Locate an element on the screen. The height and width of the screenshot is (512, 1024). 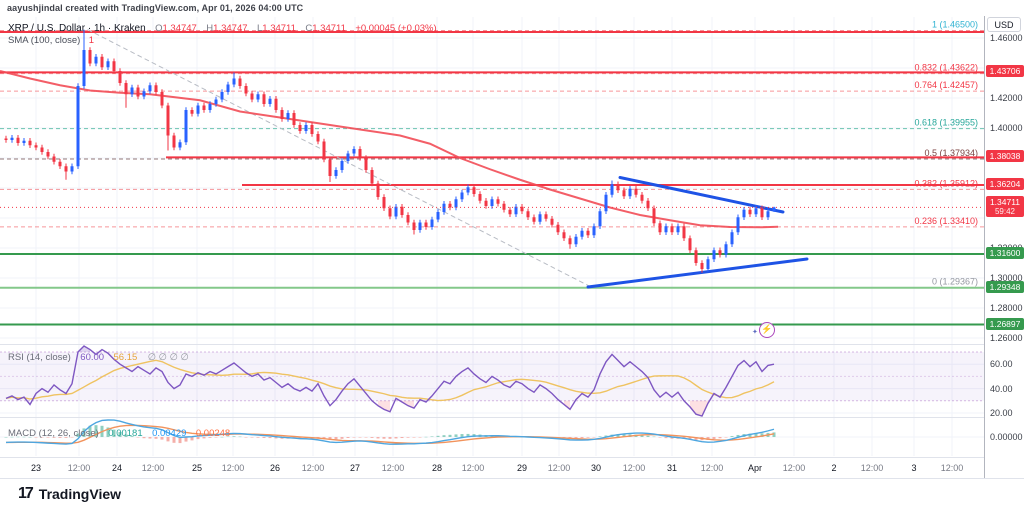
time-axis-label: 25 is located at coordinates (197, 468).